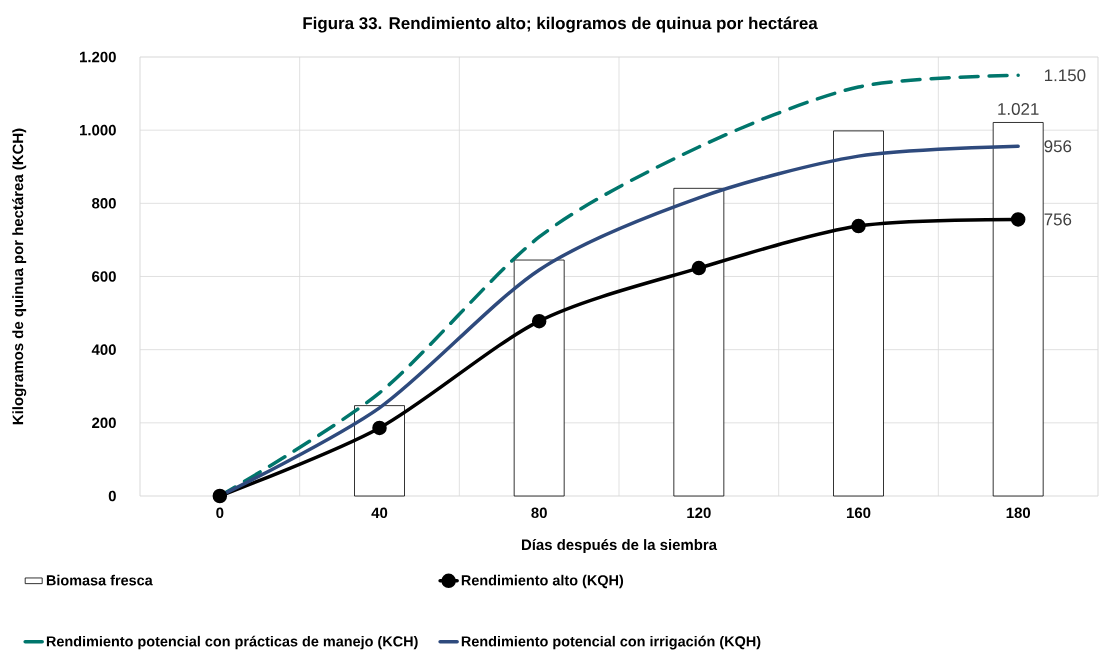 This screenshot has height=665, width=1099. What do you see at coordinates (539, 513) in the screenshot?
I see `x-tick-label: 80` at bounding box center [539, 513].